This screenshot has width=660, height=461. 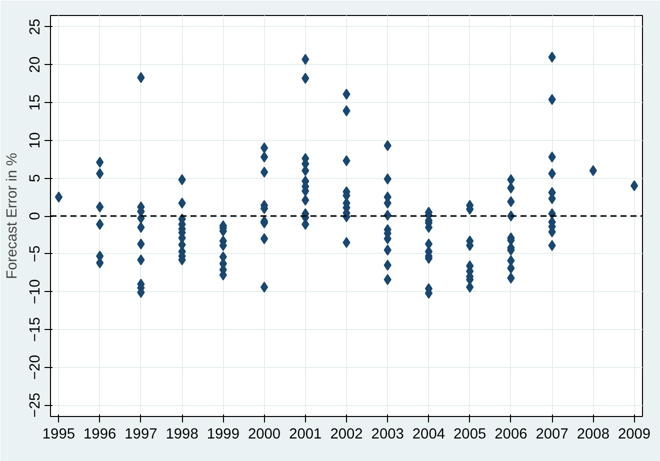 What do you see at coordinates (429, 434) in the screenshot?
I see `x-tick-label: 2004` at bounding box center [429, 434].